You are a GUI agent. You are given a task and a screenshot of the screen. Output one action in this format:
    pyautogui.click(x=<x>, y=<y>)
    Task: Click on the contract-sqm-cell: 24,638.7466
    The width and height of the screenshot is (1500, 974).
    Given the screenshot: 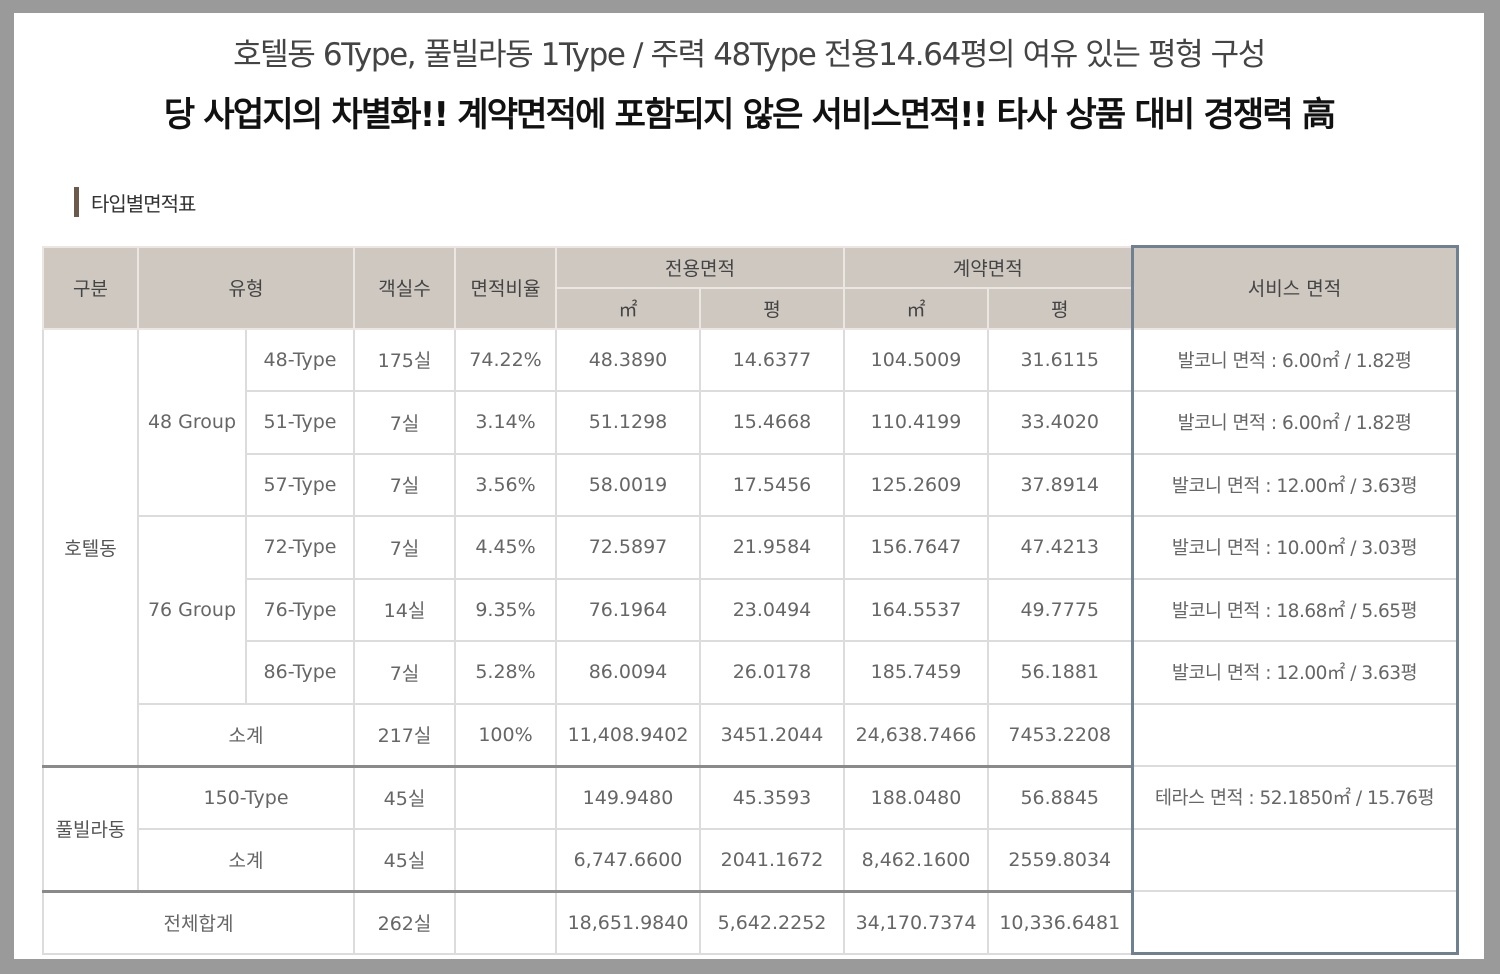 What is the action you would take?
    pyautogui.click(x=916, y=734)
    